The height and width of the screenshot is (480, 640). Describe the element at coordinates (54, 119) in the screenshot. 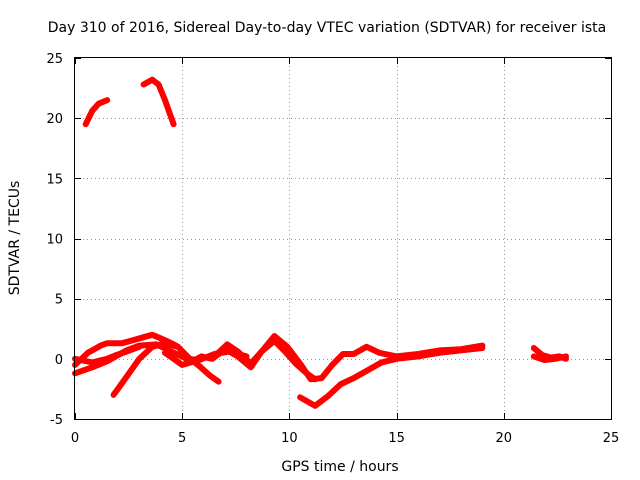

I see `y-tick-label: 20` at that location.